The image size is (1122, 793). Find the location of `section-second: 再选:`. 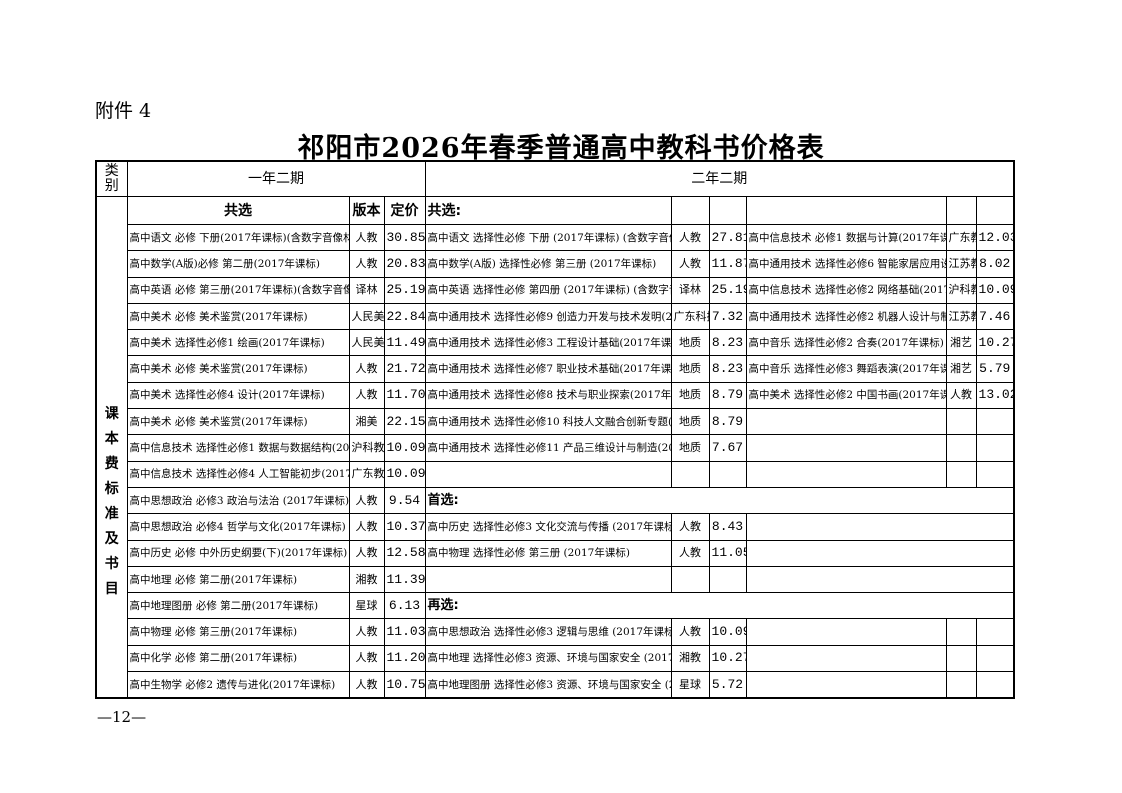

section-second: 再选: is located at coordinates (719, 606).